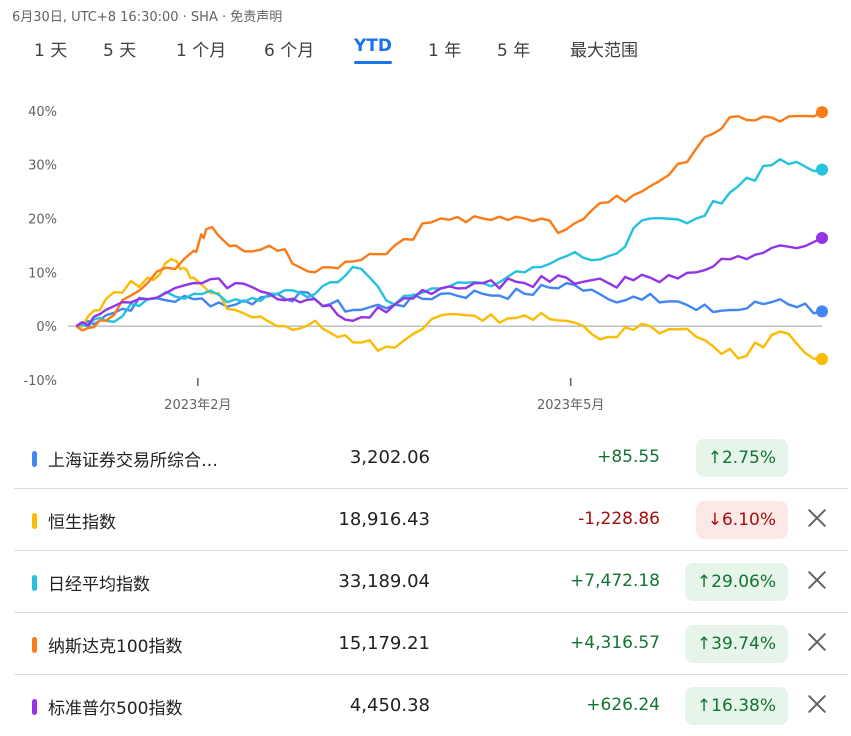 The height and width of the screenshot is (736, 851). What do you see at coordinates (42, 112) in the screenshot?
I see `y-tick-label: 40%` at bounding box center [42, 112].